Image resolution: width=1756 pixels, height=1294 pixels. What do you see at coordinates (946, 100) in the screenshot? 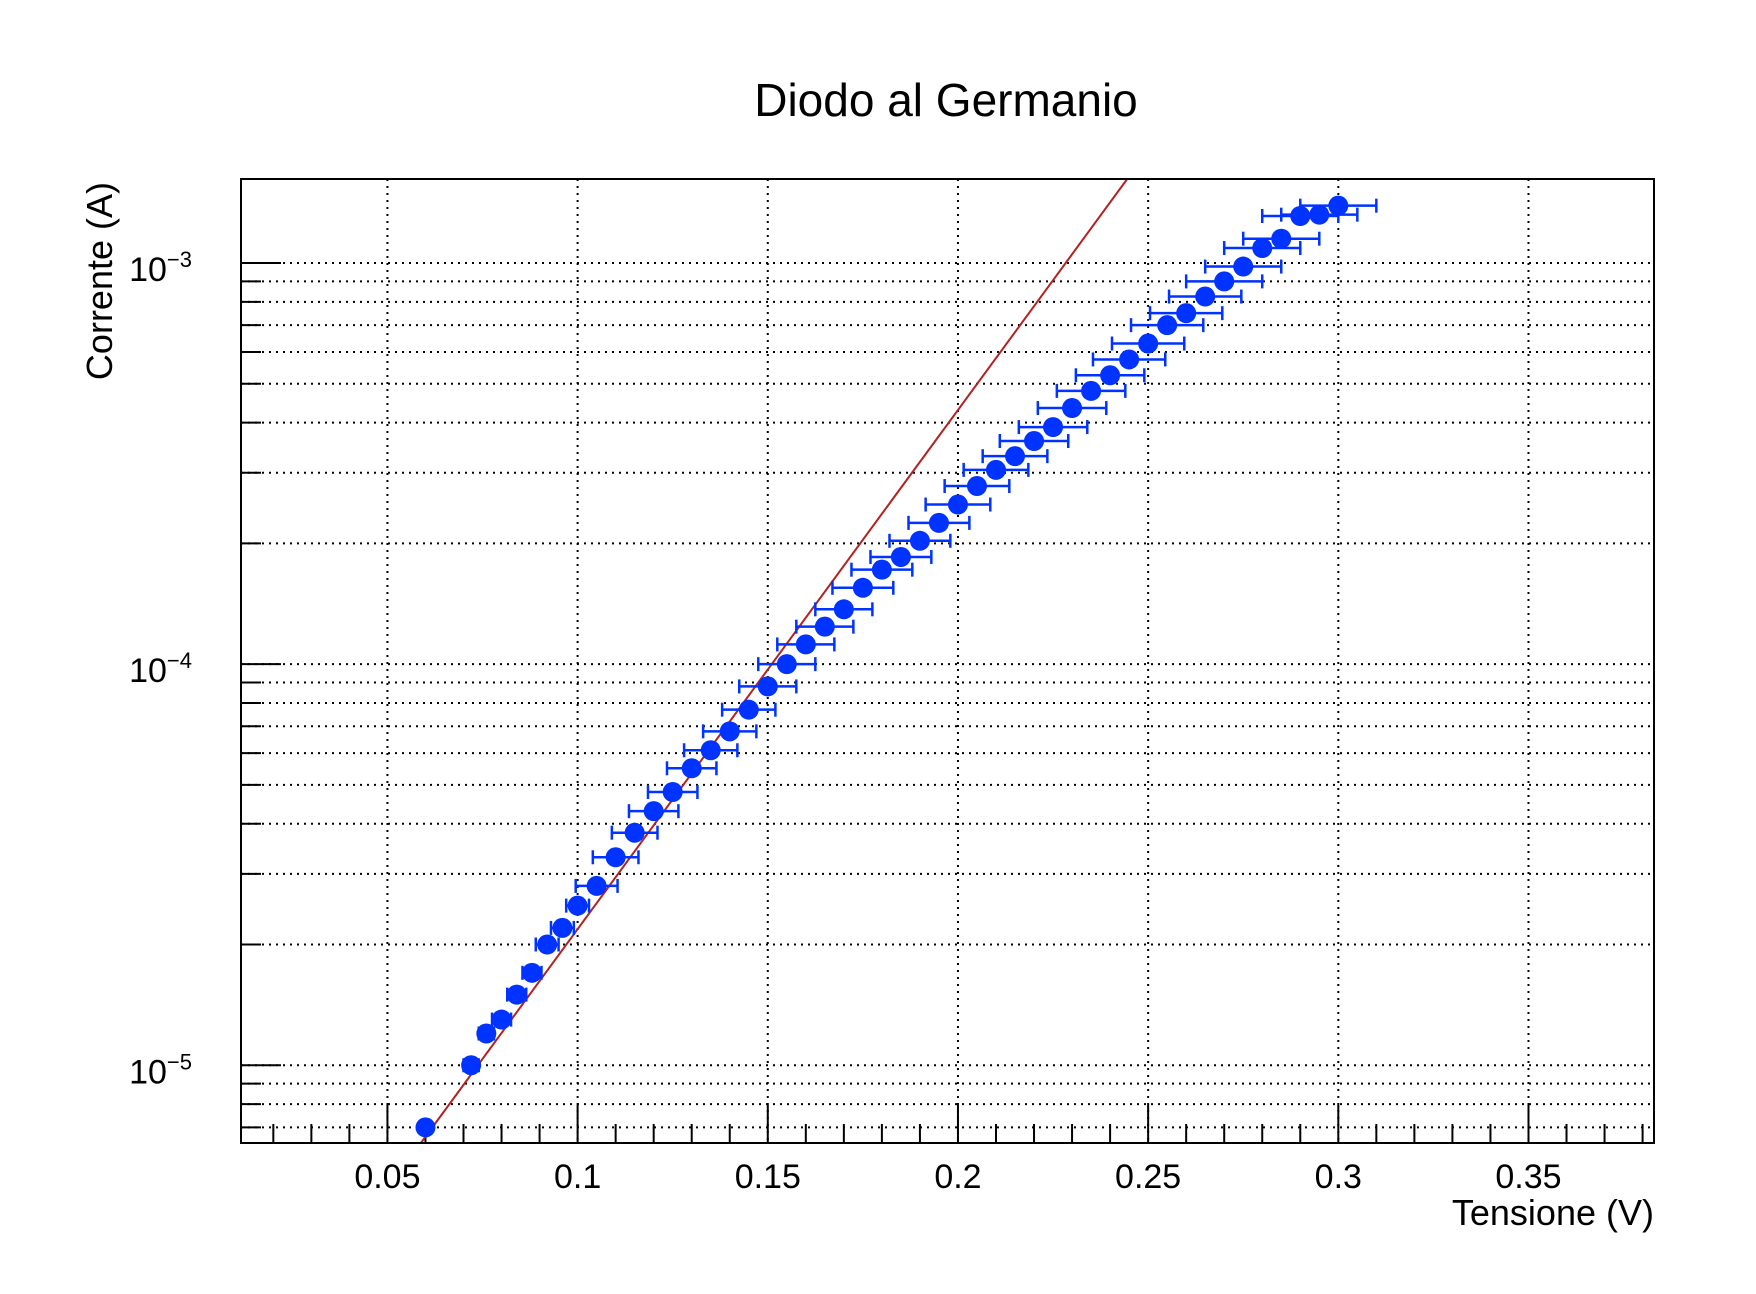
I see `chart-title: Diodo al Germanio` at bounding box center [946, 100].